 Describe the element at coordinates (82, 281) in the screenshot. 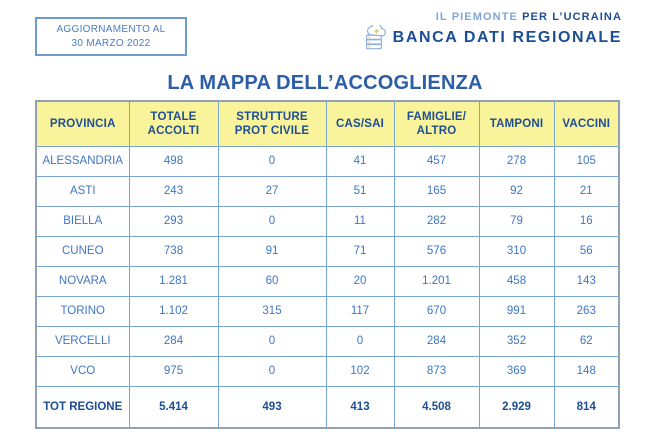

I see `province-cell: NOVARA` at that location.